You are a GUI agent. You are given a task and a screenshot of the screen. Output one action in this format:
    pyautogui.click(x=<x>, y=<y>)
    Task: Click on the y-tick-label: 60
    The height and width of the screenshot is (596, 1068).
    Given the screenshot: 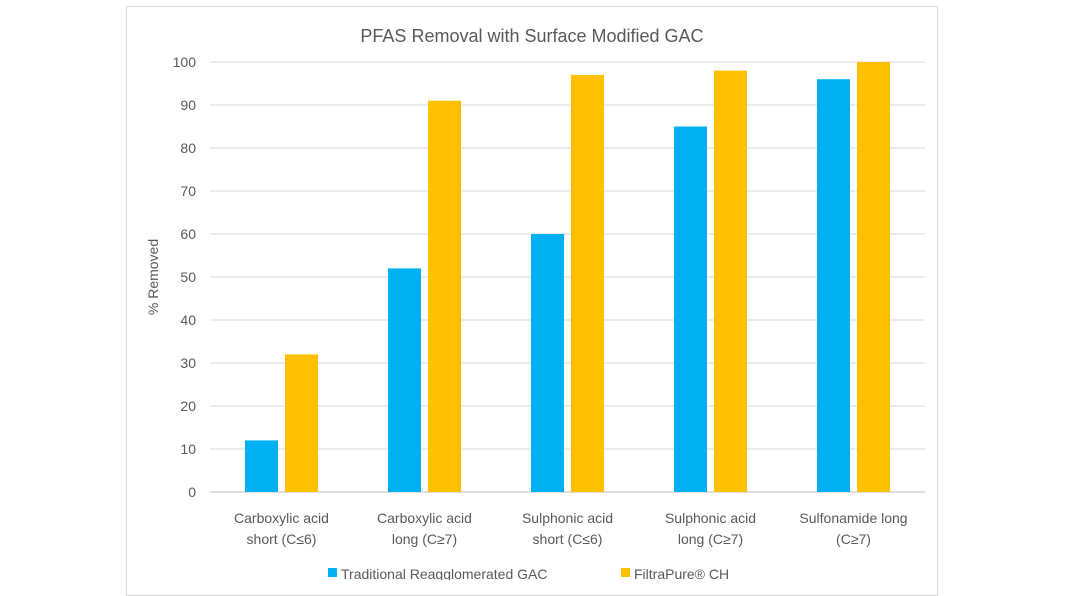 What is the action you would take?
    pyautogui.click(x=188, y=234)
    